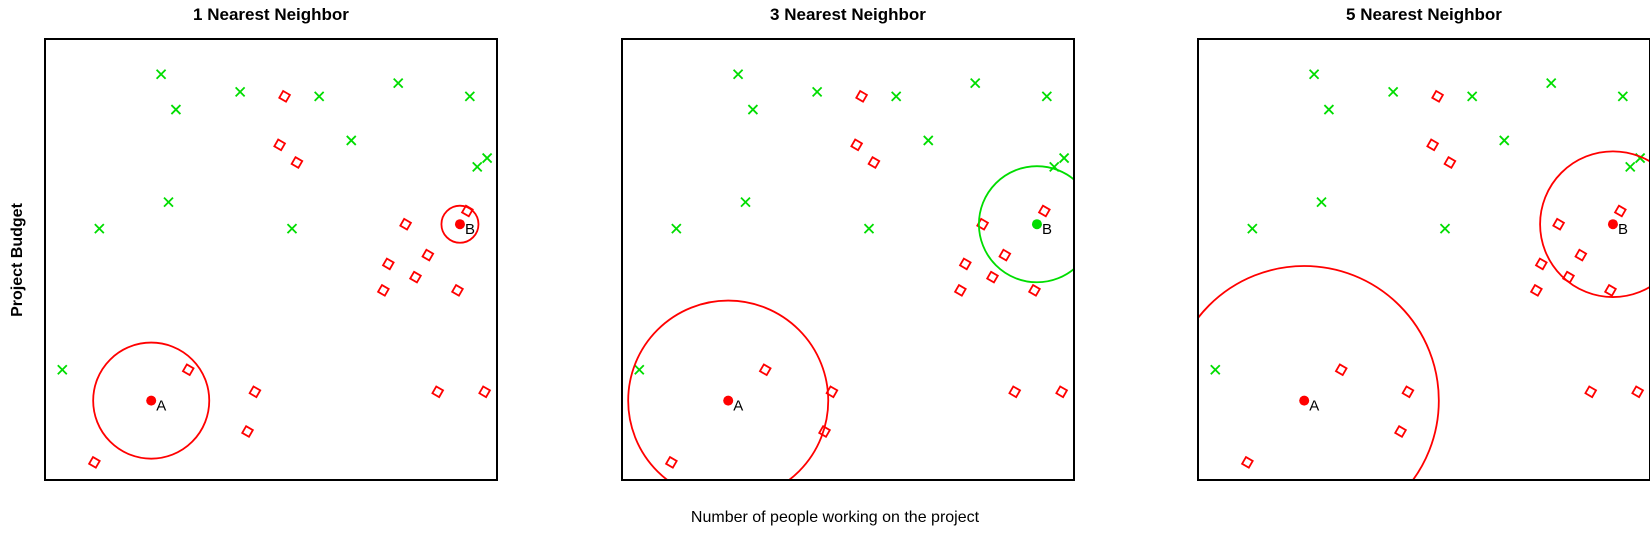  Describe the element at coordinates (271, 14) in the screenshot. I see `panel-title: 1 Nearest Neighbor` at that location.